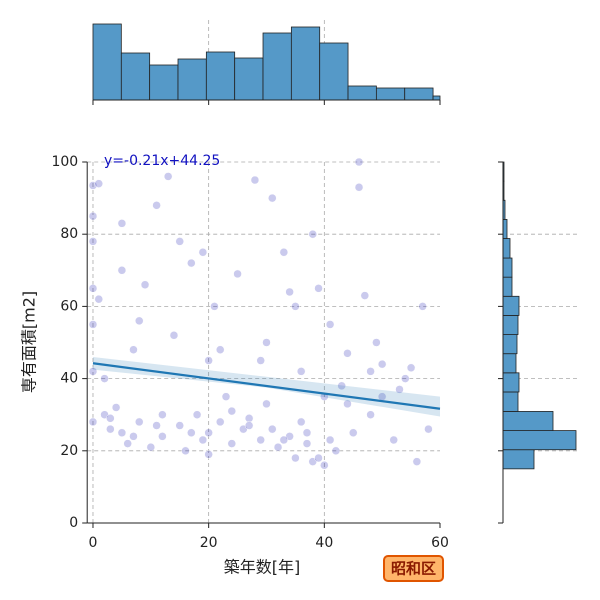  Describe the element at coordinates (440, 543) in the screenshot. I see `x-tick-label: 60` at that location.